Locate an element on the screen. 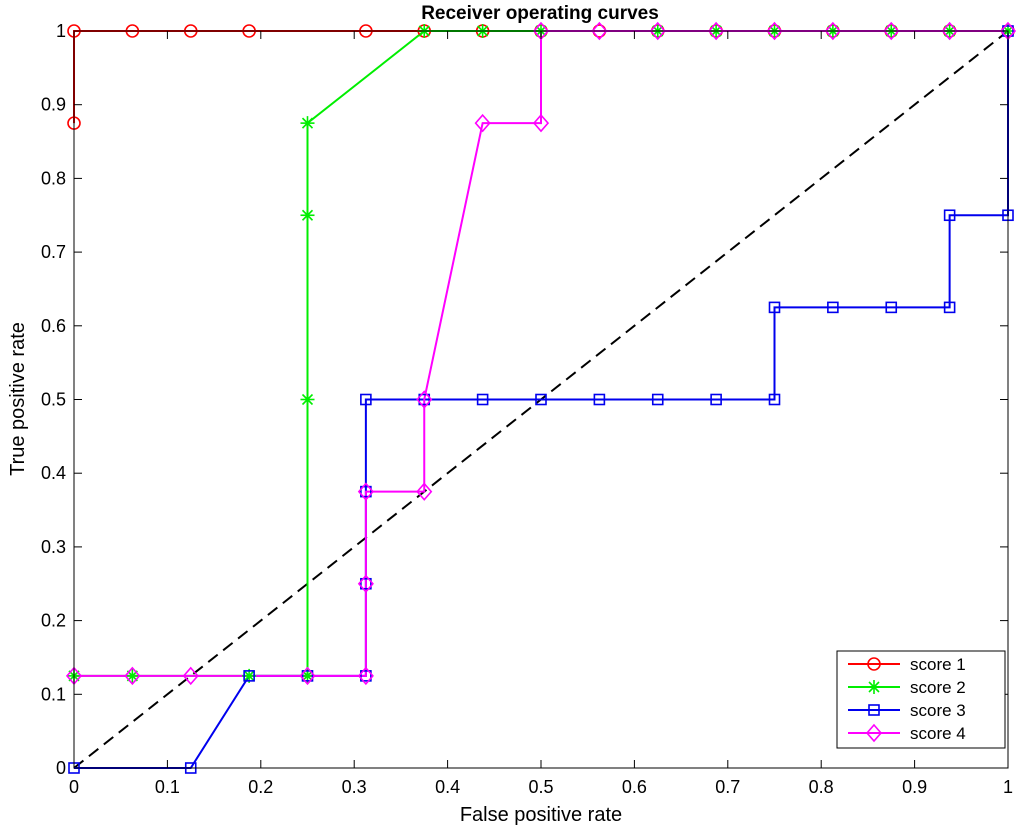  x-tick-label: 0.8 is located at coordinates (821, 787).